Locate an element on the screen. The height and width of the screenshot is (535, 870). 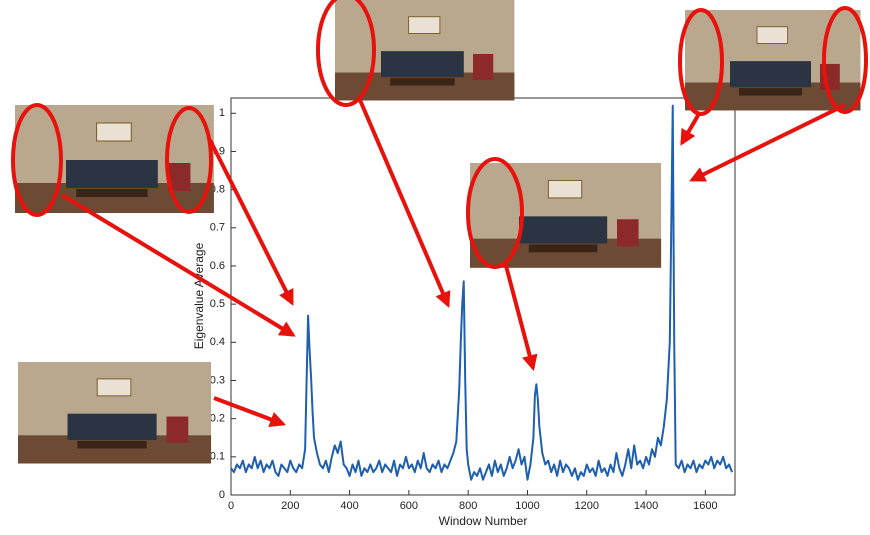
x-axis-label: Window Number is located at coordinates (483, 521).